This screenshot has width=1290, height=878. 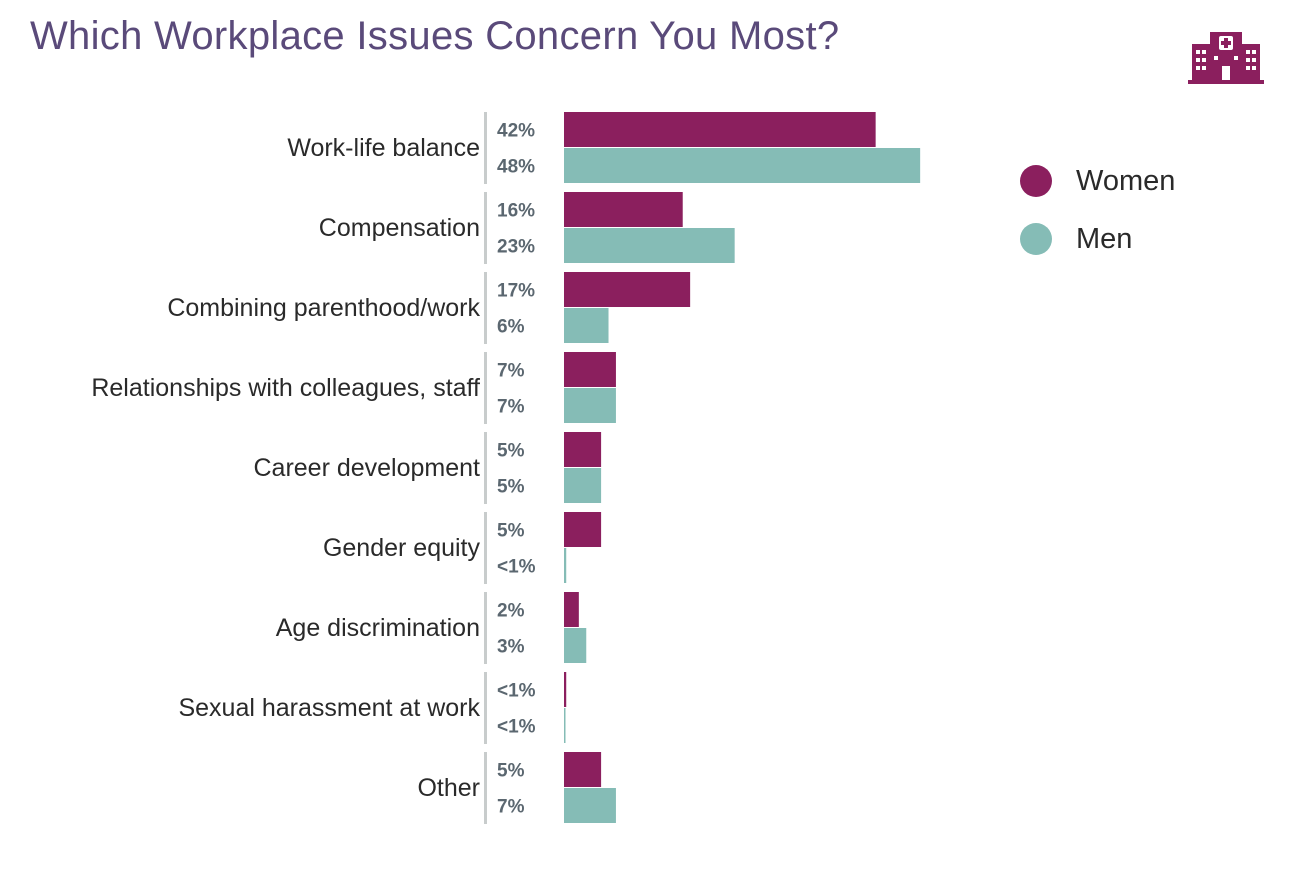 What do you see at coordinates (516, 211) in the screenshot?
I see `value-label: 16%` at bounding box center [516, 211].